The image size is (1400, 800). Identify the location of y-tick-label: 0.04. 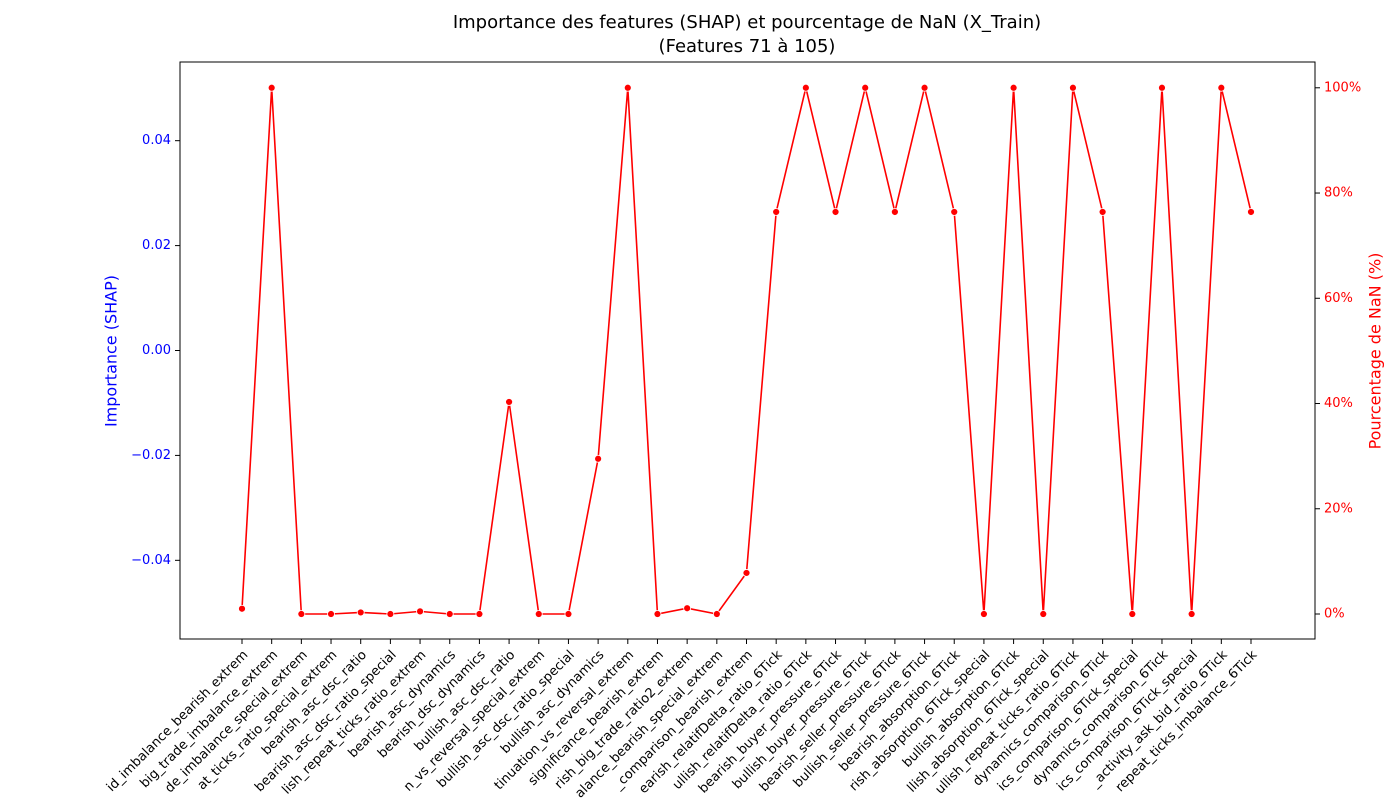
(156, 140).